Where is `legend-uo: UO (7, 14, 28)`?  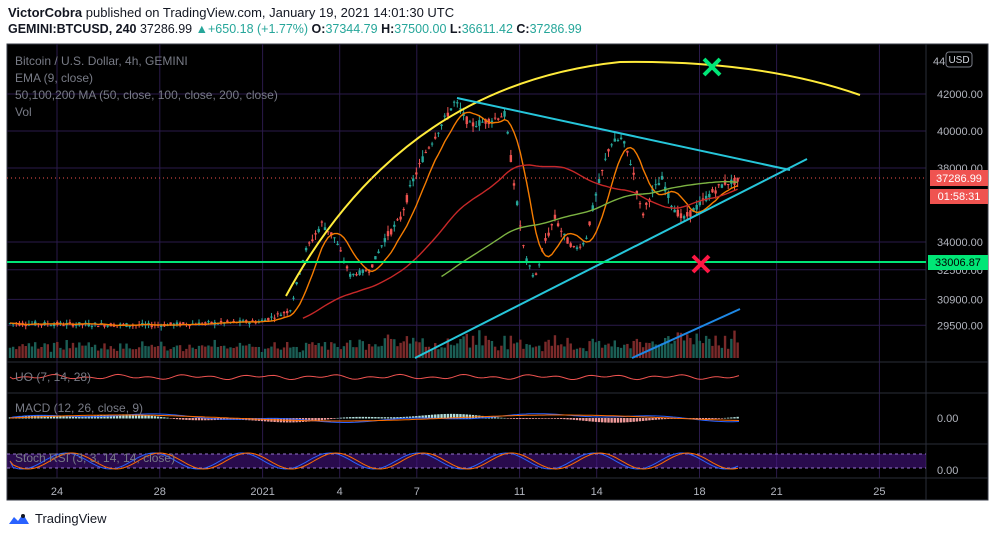 legend-uo: UO (7, 14, 28) is located at coordinates (53, 377).